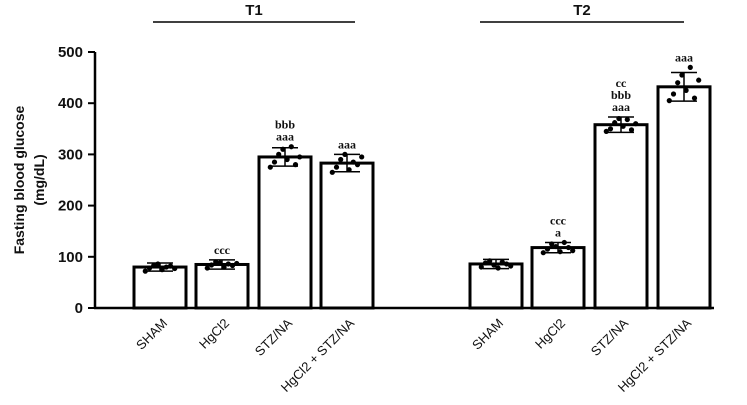 This screenshot has height=405, width=747. I want to click on group-label: T2, so click(582, 10).